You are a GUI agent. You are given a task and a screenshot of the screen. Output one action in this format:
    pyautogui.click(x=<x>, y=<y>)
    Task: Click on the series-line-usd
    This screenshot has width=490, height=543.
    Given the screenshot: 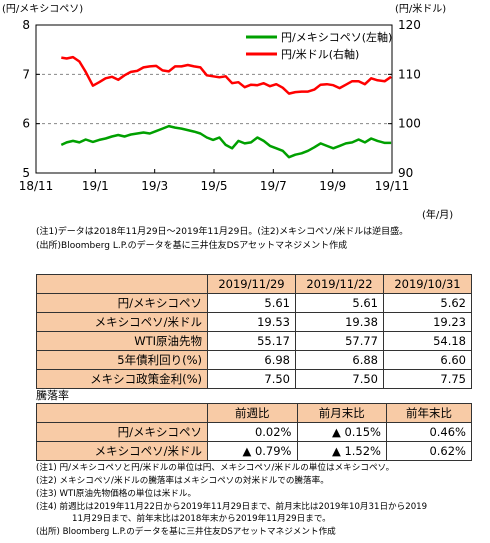 What is the action you would take?
    pyautogui.click(x=226, y=75)
    